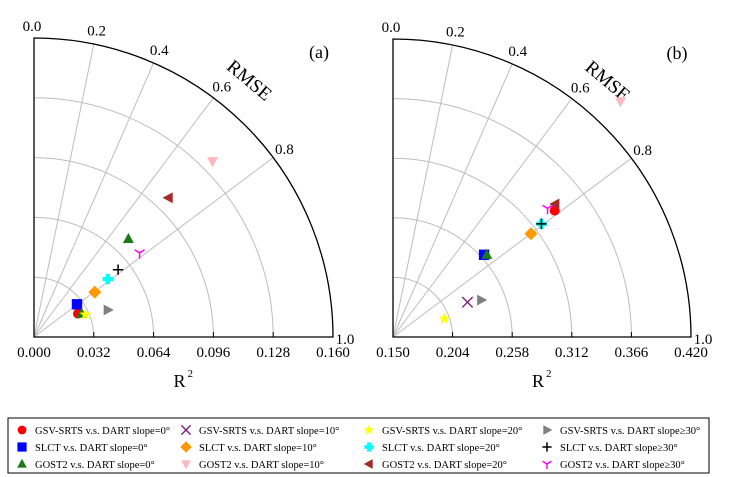 This screenshot has width=746, height=477. What do you see at coordinates (94, 353) in the screenshot?
I see `x-tick-label: 0.032` at bounding box center [94, 353].